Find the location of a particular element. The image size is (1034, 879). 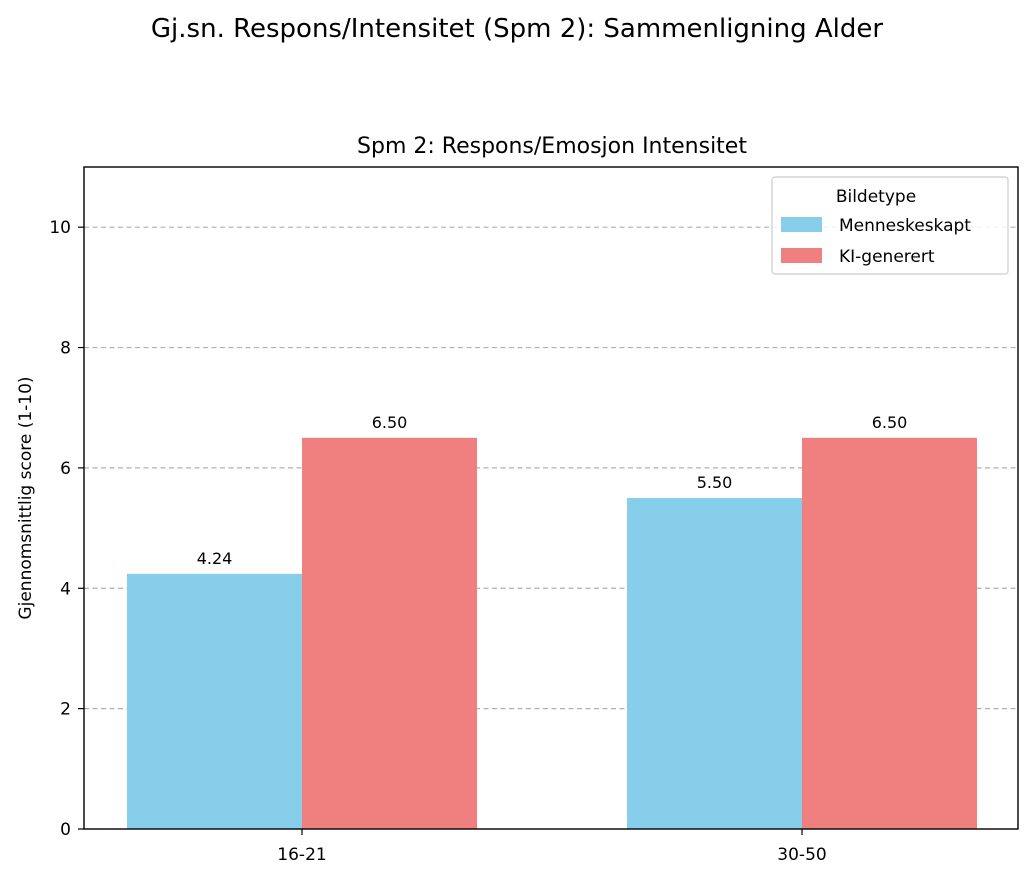

y-tick-label: 6 is located at coordinates (65, 469).